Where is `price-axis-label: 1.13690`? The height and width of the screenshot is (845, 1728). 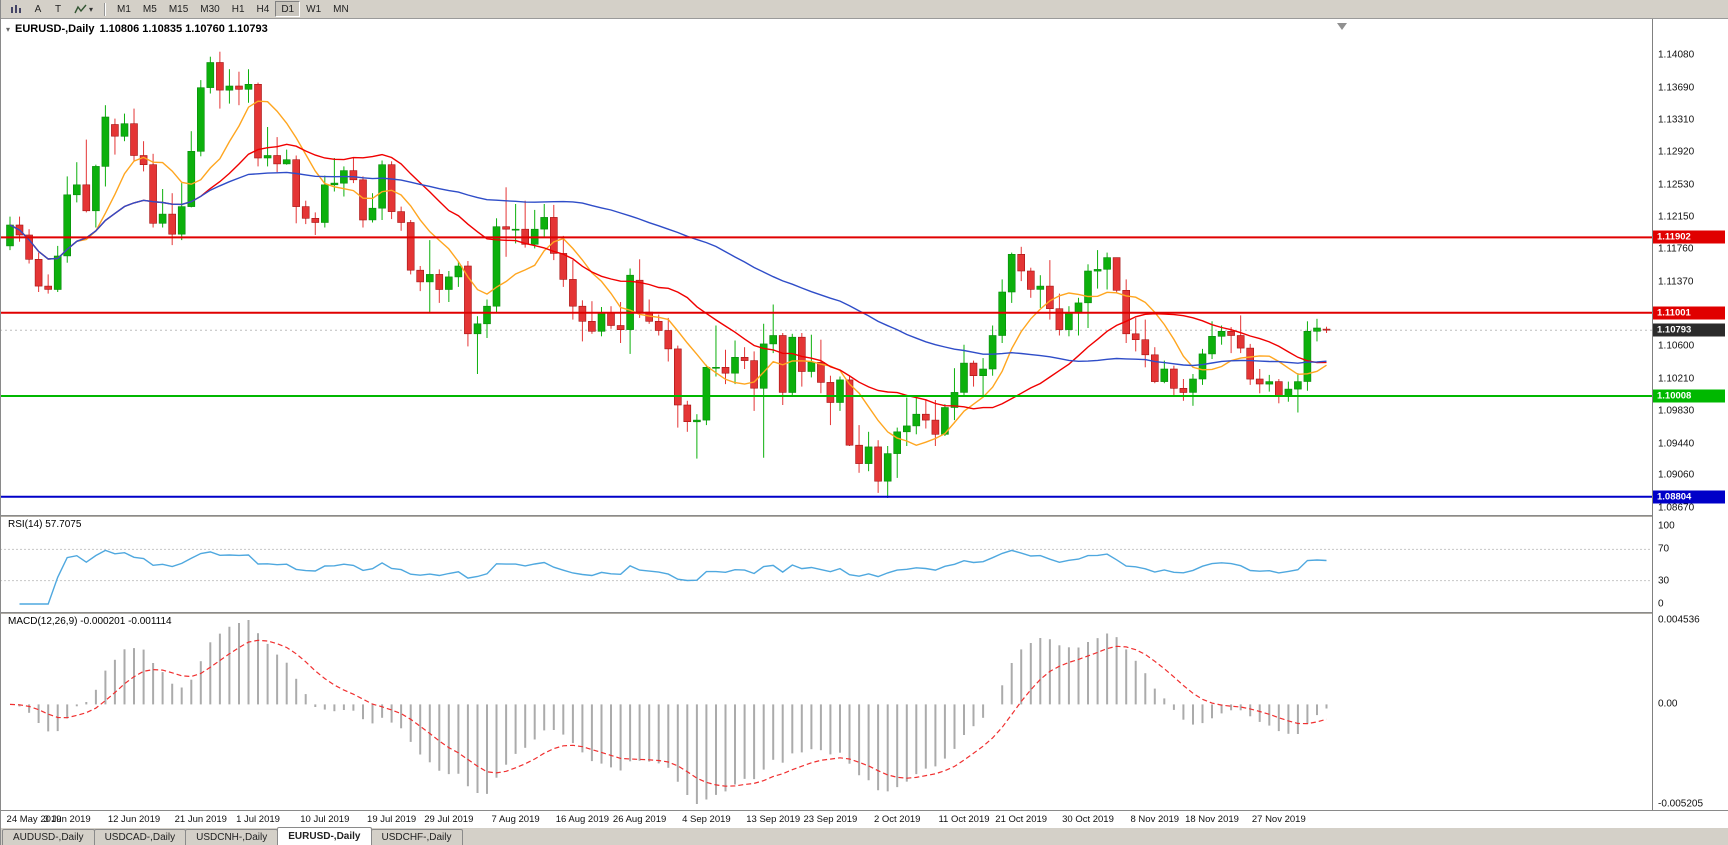 price-axis-label: 1.13690 is located at coordinates (1676, 88).